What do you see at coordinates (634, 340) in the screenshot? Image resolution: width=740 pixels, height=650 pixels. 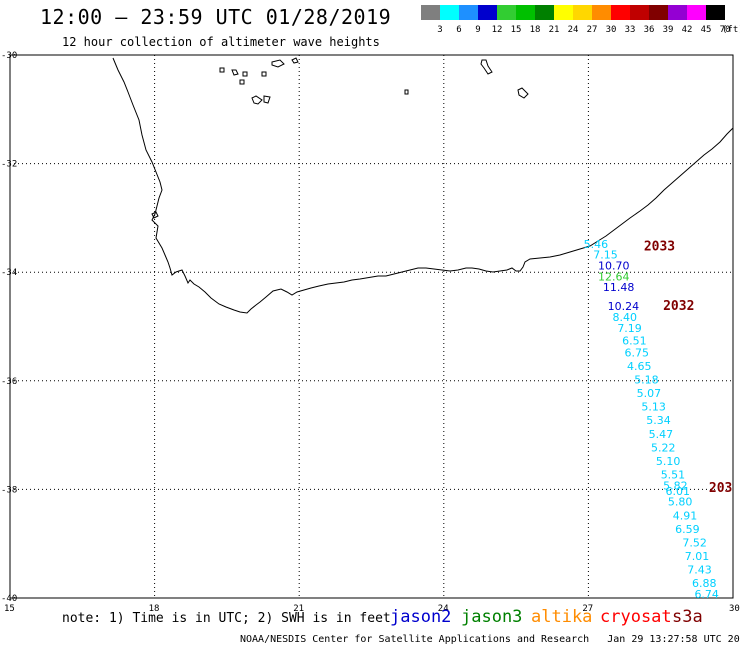 I see `swh-observation: 6.51` at bounding box center [634, 340].